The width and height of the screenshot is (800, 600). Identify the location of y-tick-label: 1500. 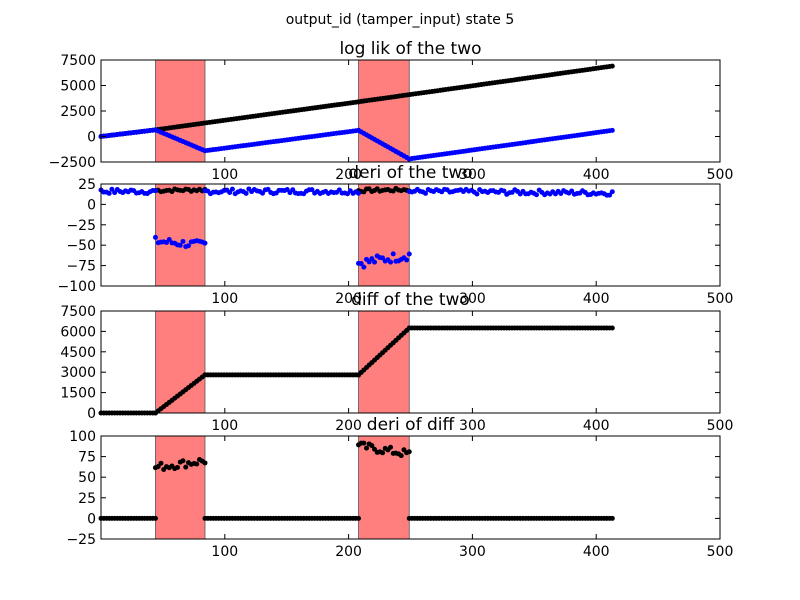
(78, 394).